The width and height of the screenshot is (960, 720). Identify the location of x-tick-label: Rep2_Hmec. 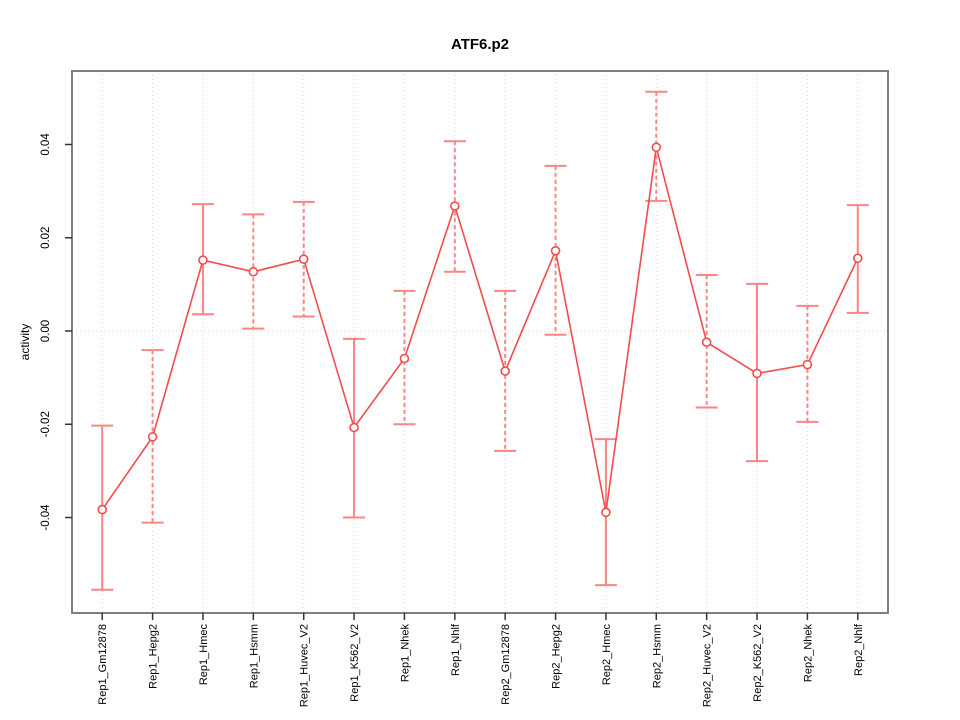
(607, 655).